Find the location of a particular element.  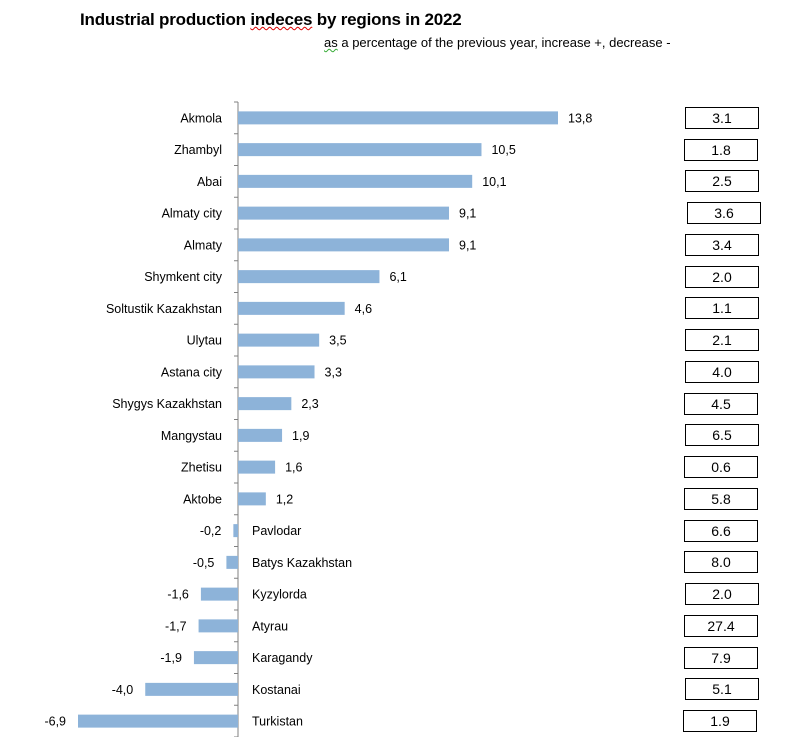

category-label: Kyzylorda is located at coordinates (279, 595).